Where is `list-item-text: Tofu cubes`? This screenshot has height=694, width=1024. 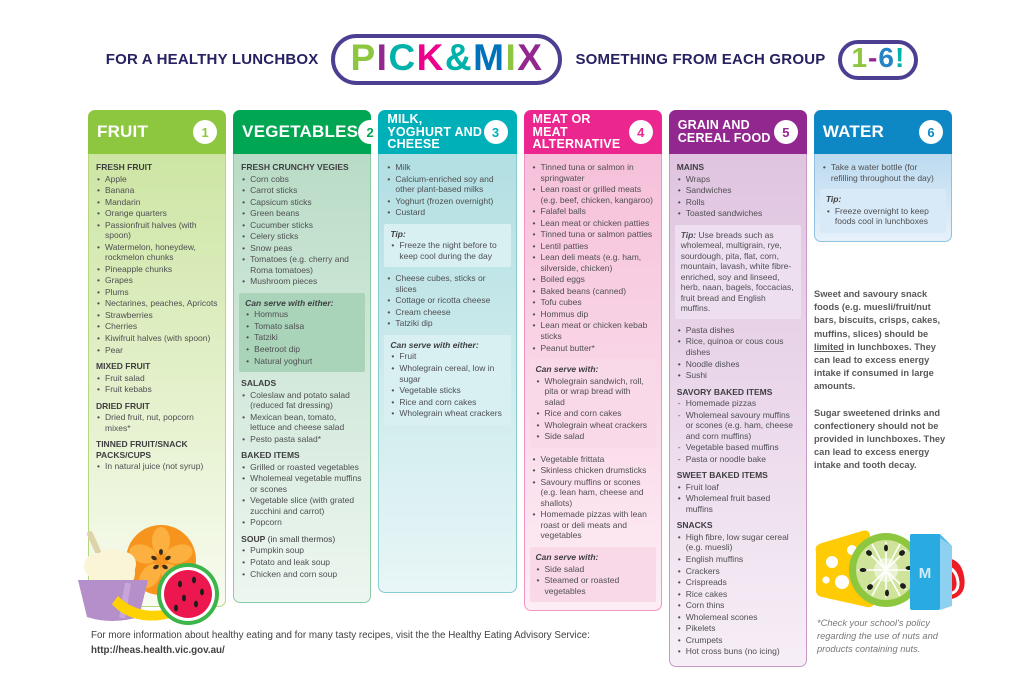
list-item-text: Tofu cubes is located at coordinates (561, 302).